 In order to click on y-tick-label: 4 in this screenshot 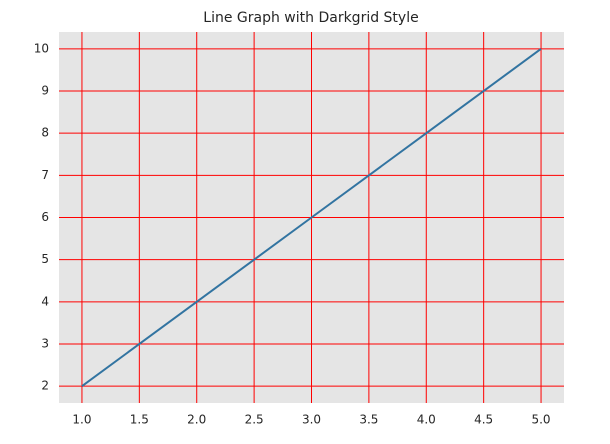, I will do `click(45, 301)`.